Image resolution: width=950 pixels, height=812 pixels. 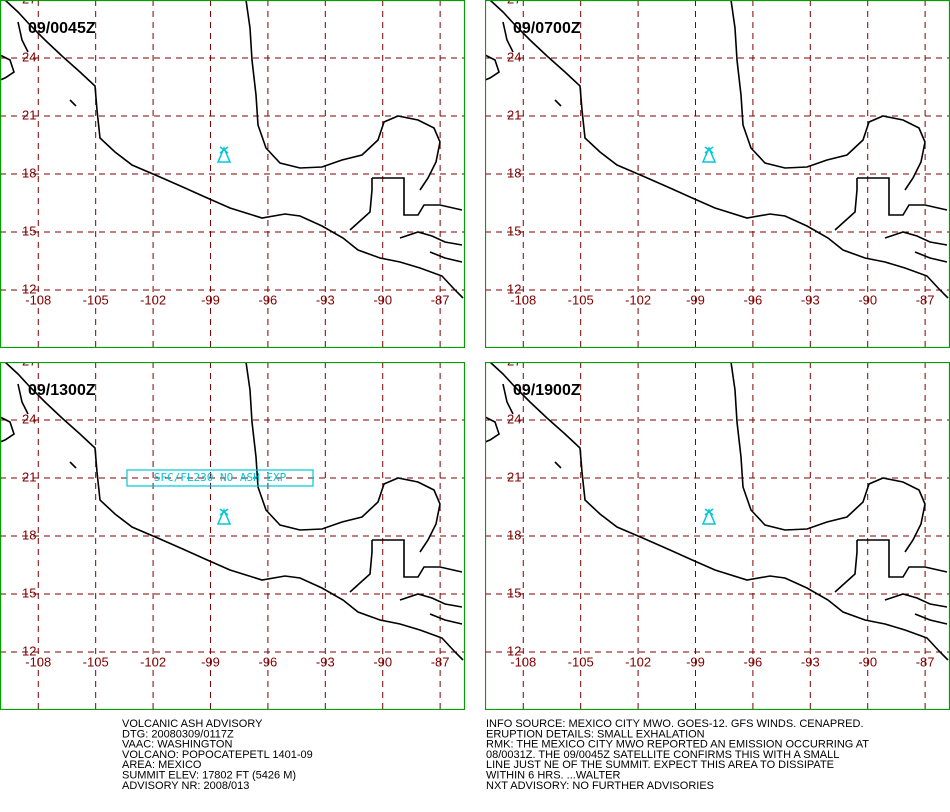 I want to click on panel-time: 09/1900Z, so click(x=547, y=390).